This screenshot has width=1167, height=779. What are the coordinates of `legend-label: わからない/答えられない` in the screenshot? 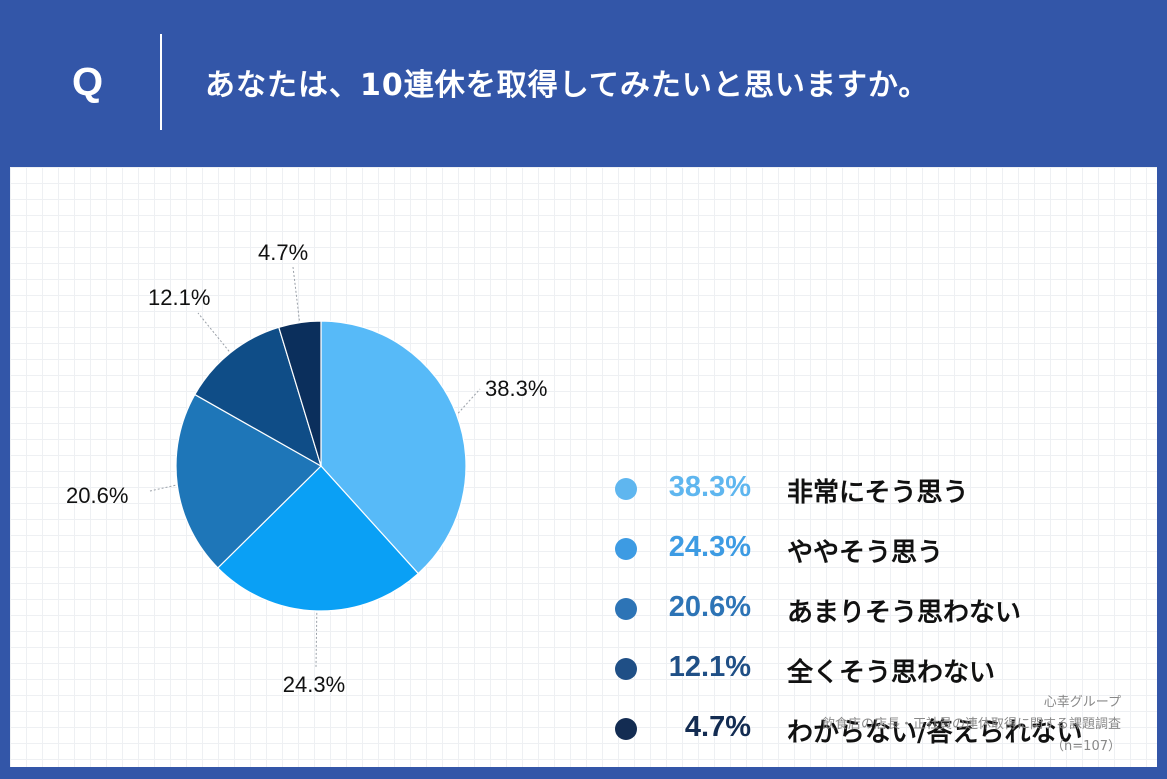 It's located at (935, 733).